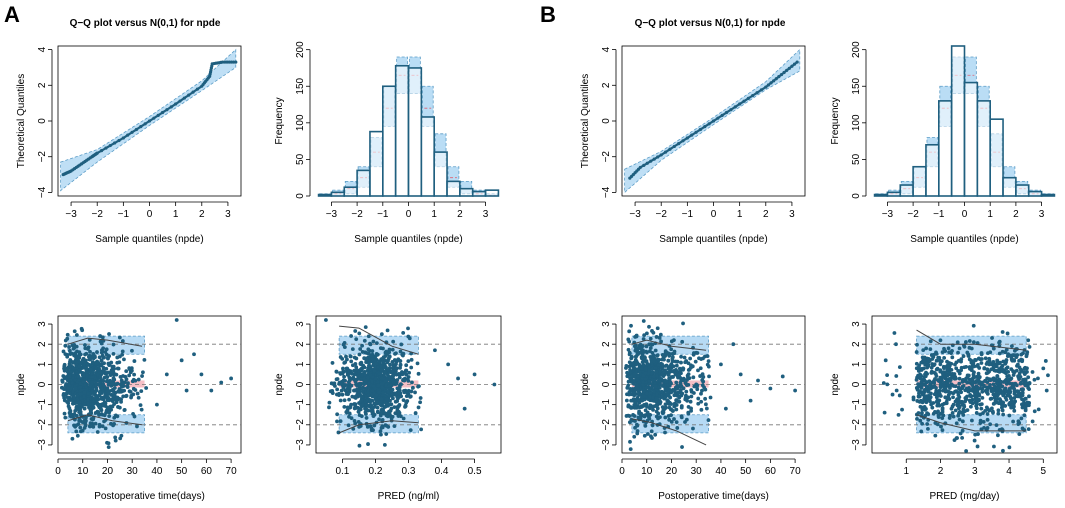 The image size is (1065, 508). What do you see at coordinates (357, 214) in the screenshot?
I see `x-tick-label: −2` at bounding box center [357, 214].